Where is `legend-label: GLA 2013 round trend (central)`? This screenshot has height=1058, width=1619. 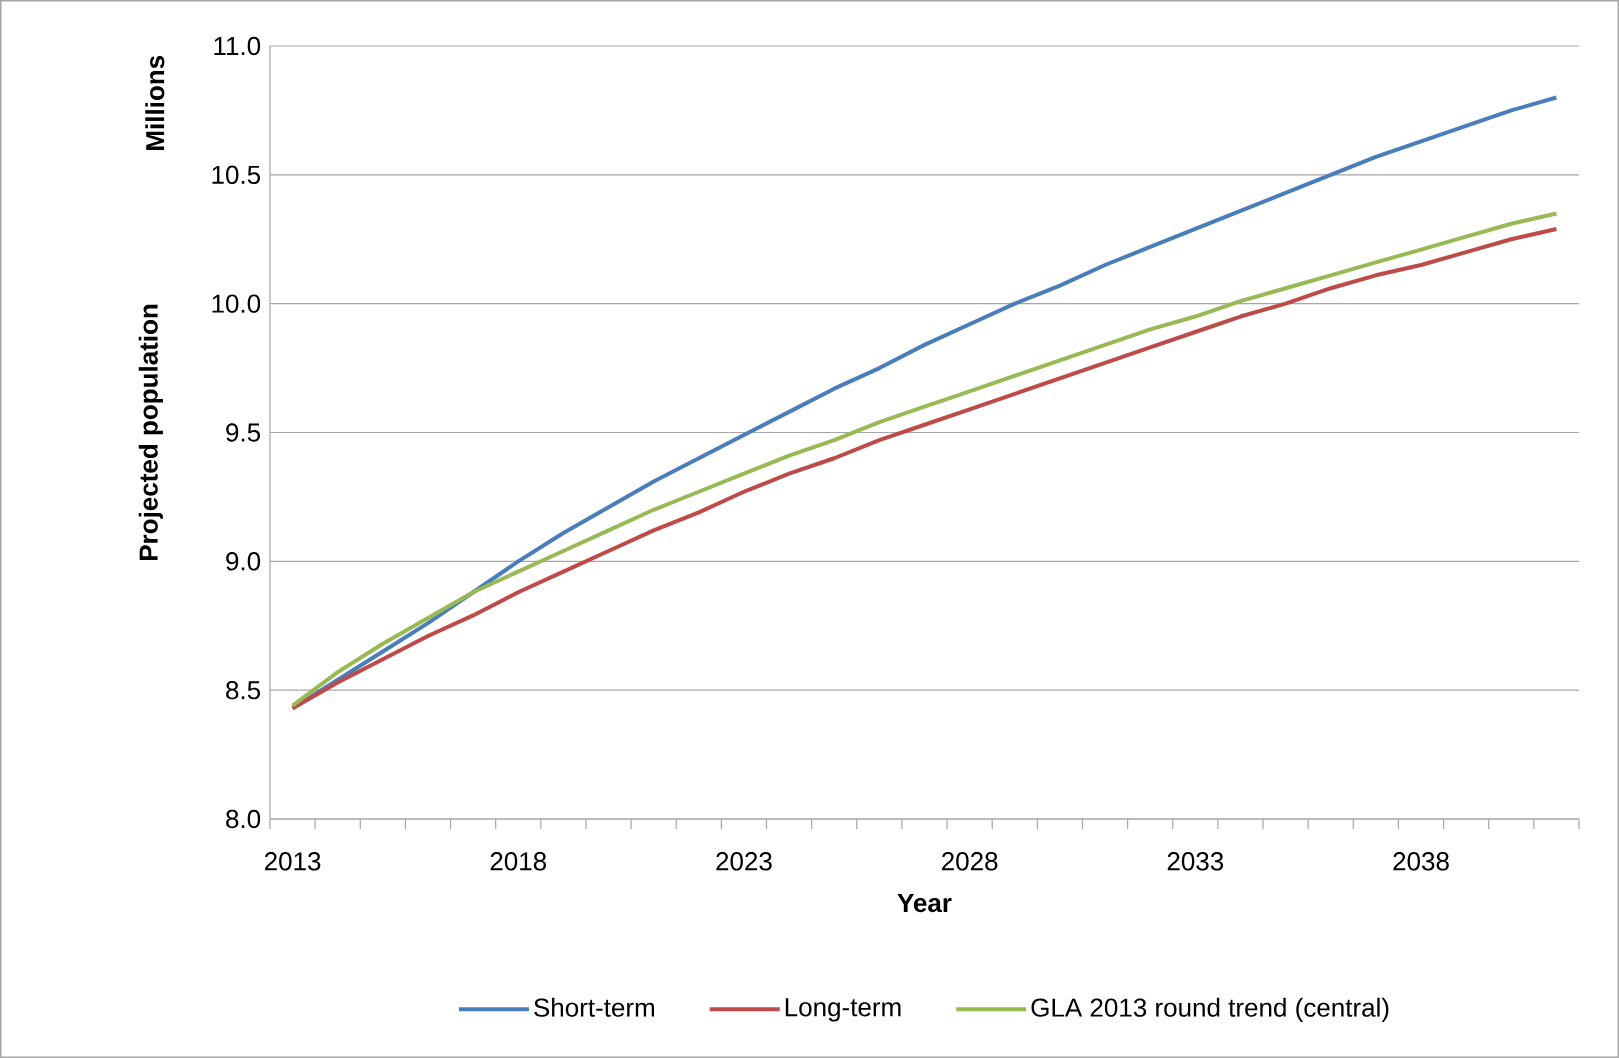
legend-label: GLA 2013 round trend (central) is located at coordinates (1210, 1010).